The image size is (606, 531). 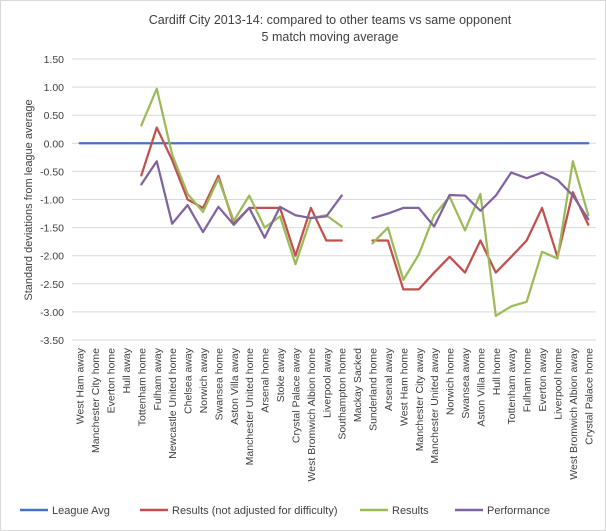 I want to click on y-tick-label: 0.00, so click(x=54, y=144).